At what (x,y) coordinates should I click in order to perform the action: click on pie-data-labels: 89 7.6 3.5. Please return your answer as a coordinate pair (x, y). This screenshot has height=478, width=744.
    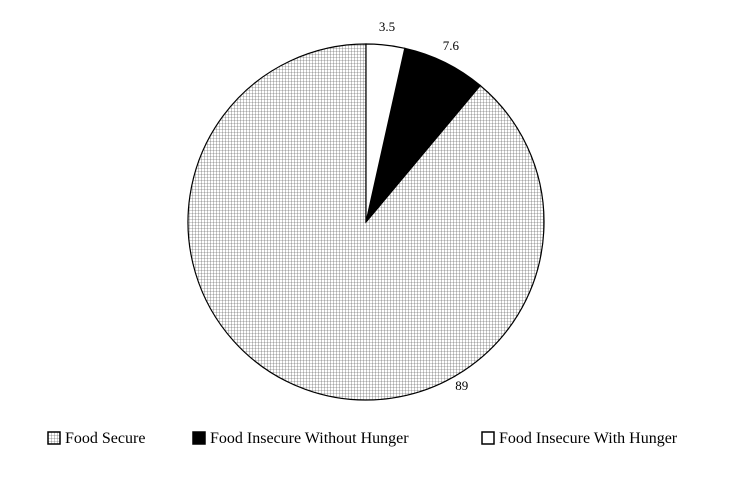
    Looking at the image, I should click on (423, 206).